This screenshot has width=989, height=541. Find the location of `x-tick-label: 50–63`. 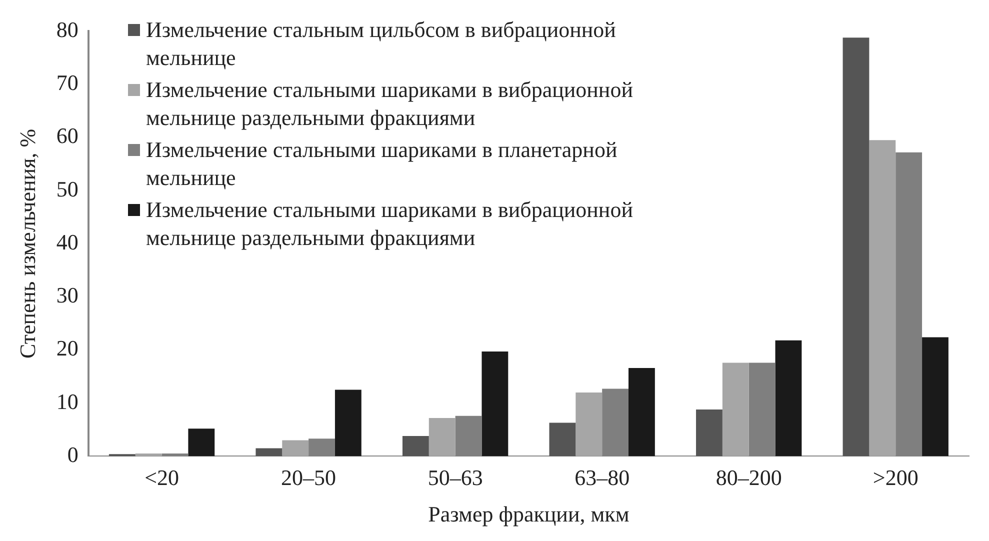

x-tick-label: 50–63 is located at coordinates (455, 477).